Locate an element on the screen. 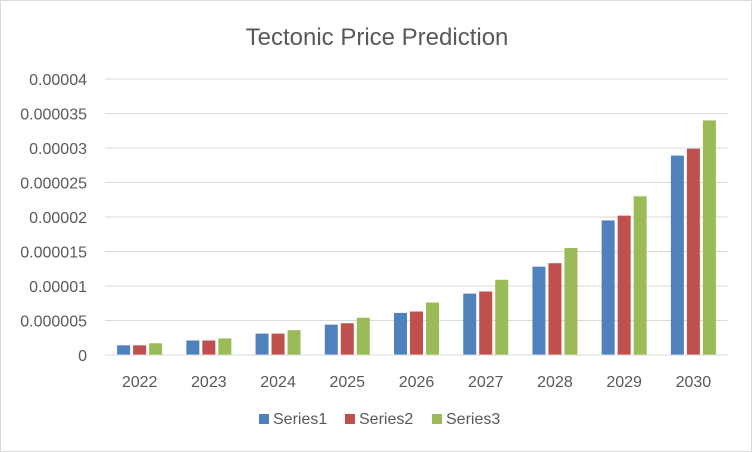 This screenshot has height=452, width=752. bar-series3-2022 is located at coordinates (156, 349).